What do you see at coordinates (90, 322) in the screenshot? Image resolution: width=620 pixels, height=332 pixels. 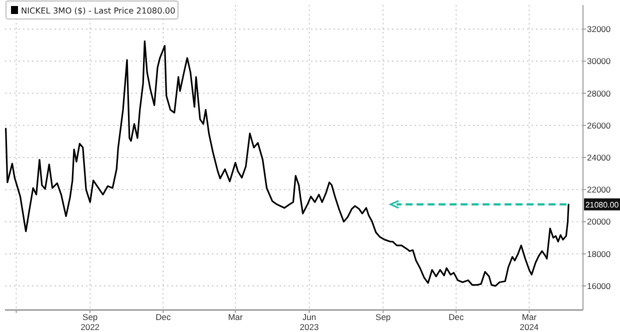 I see `x-tick-label: Sep 2022` at bounding box center [90, 322].